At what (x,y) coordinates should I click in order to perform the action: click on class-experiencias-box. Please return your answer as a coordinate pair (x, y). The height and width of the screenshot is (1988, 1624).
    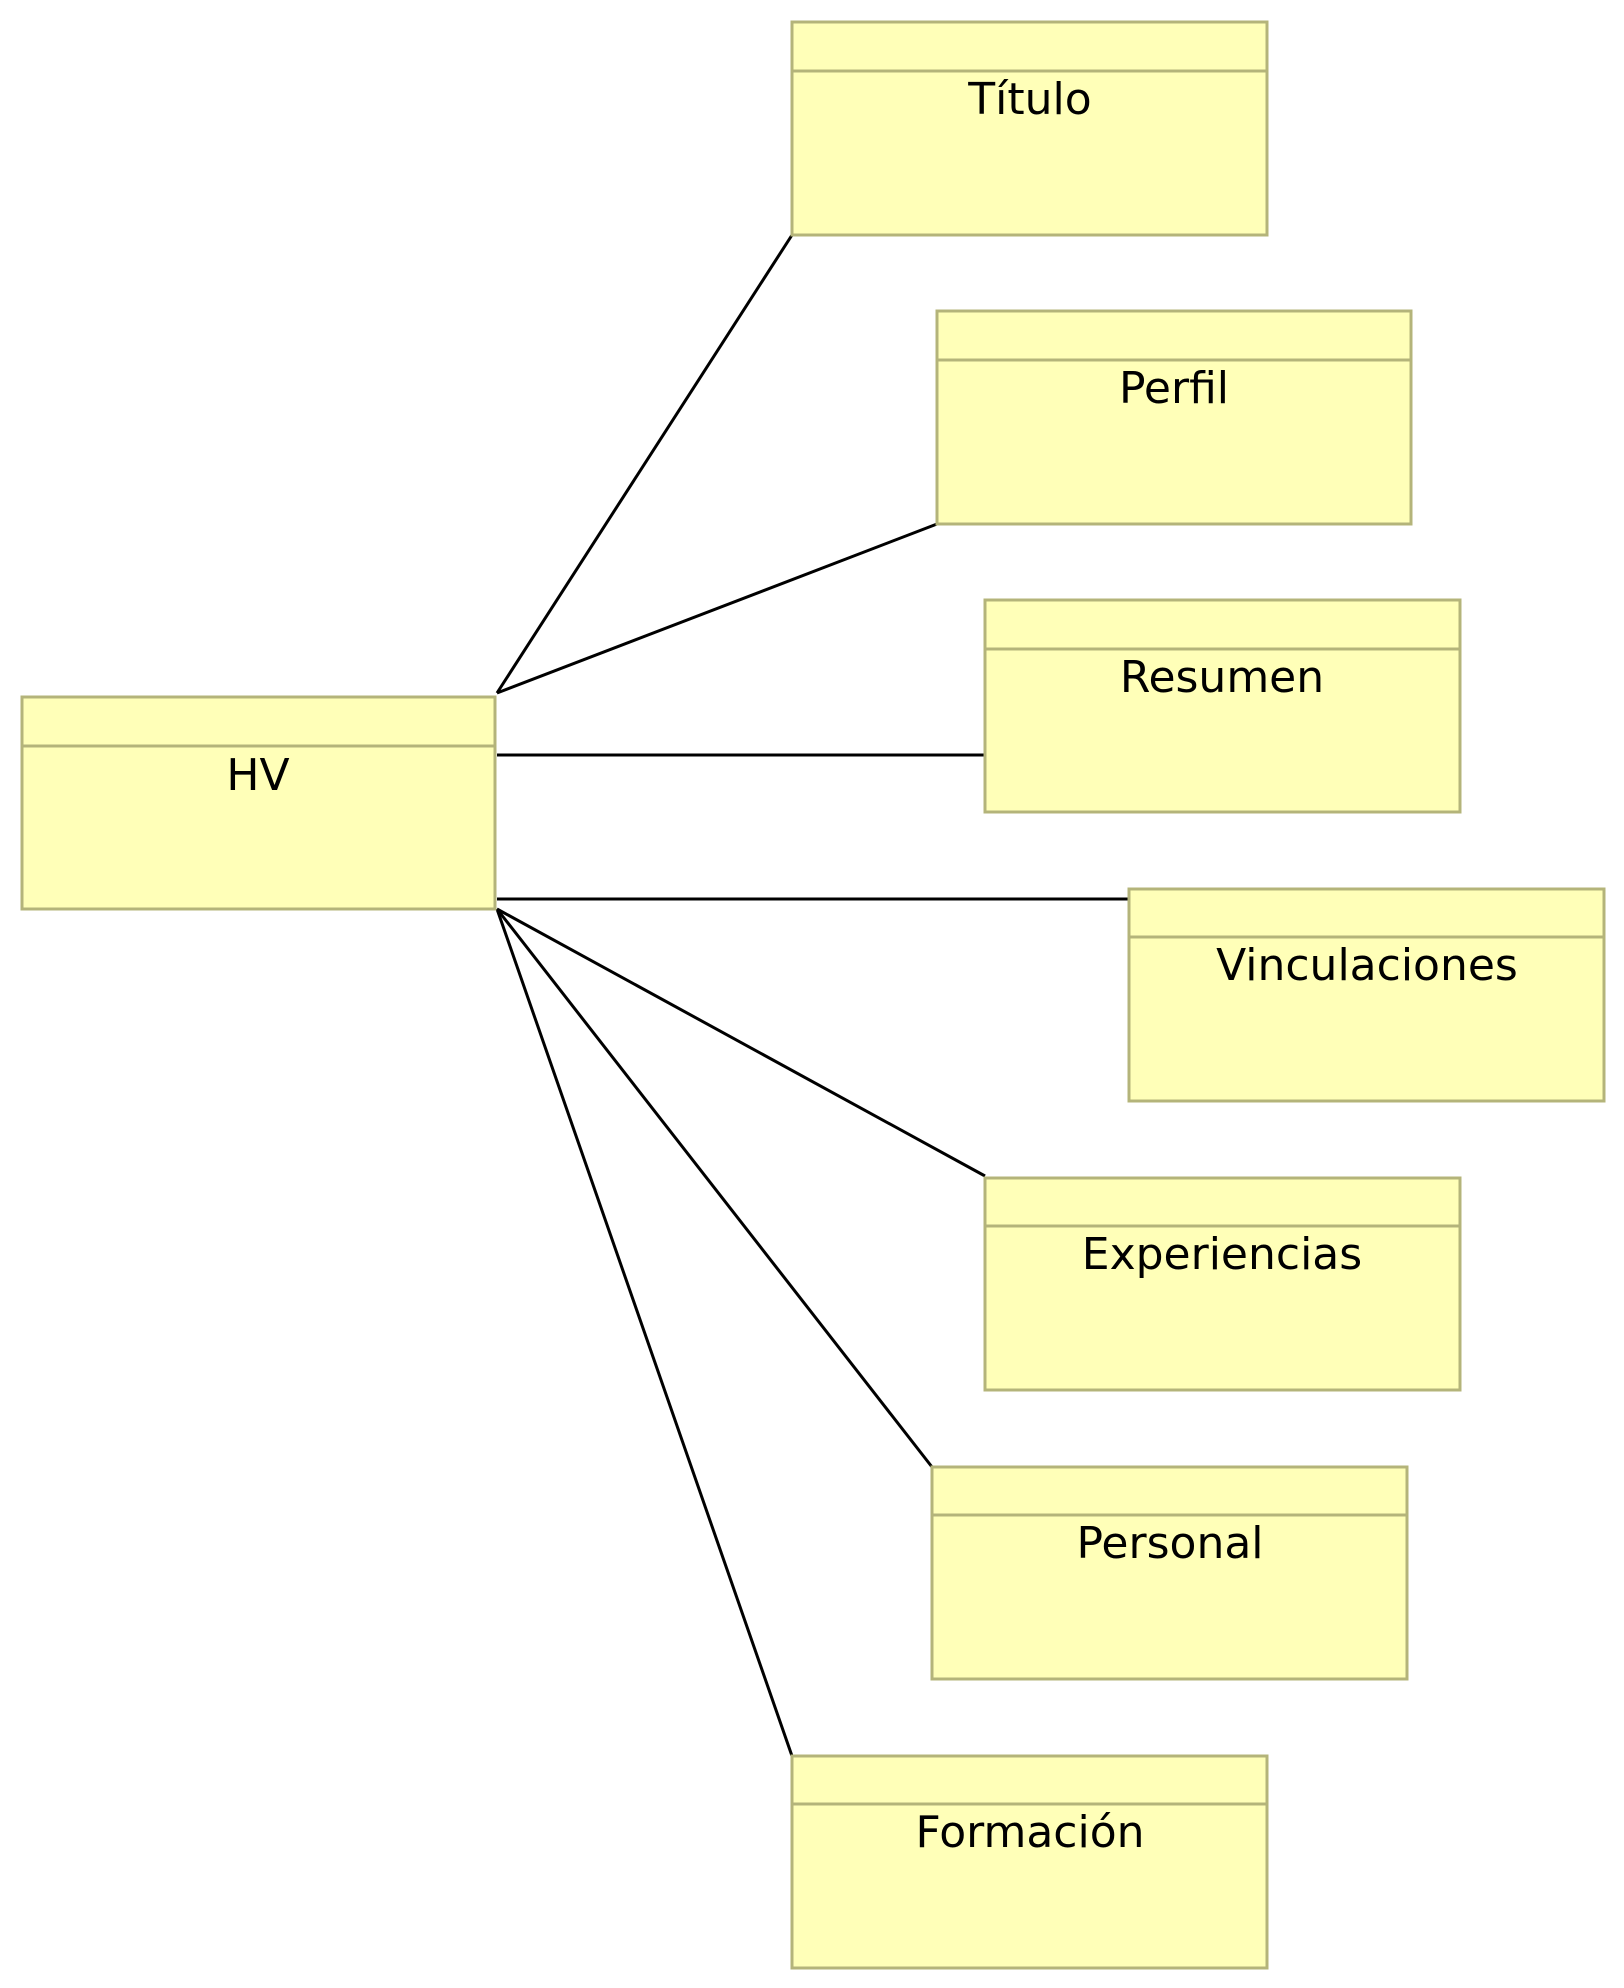
    Looking at the image, I should click on (1222, 1284).